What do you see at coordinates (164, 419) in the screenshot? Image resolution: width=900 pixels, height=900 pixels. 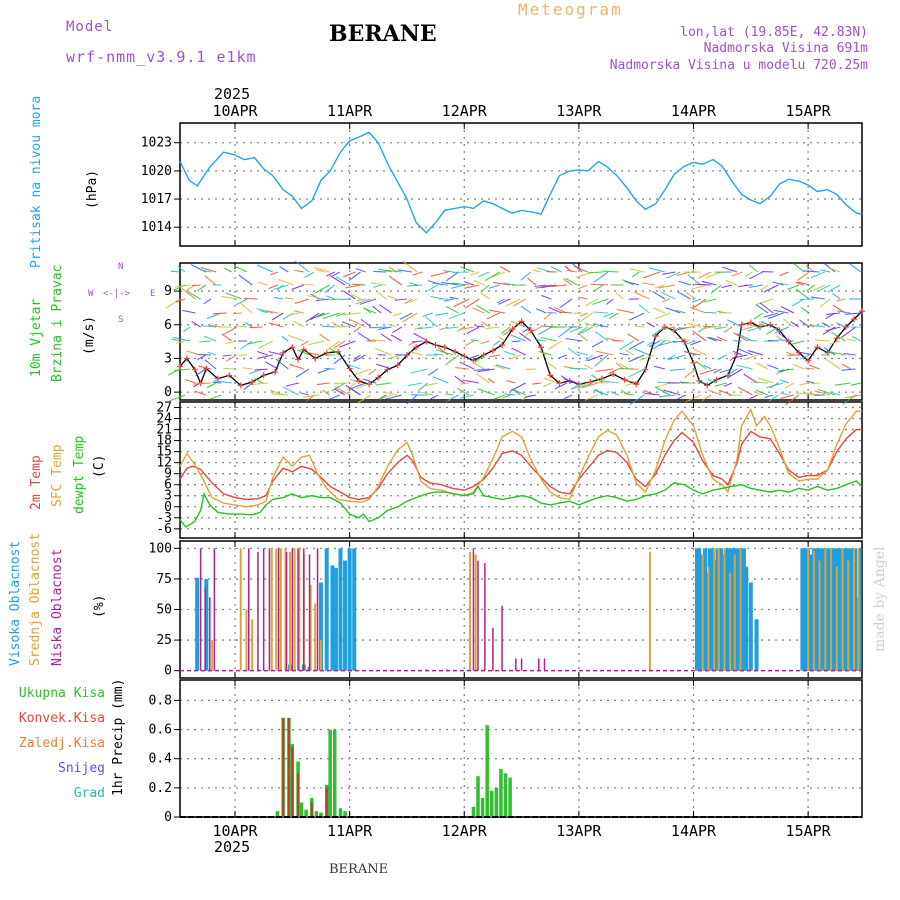 I see `y-tick-label: 24` at bounding box center [164, 419].